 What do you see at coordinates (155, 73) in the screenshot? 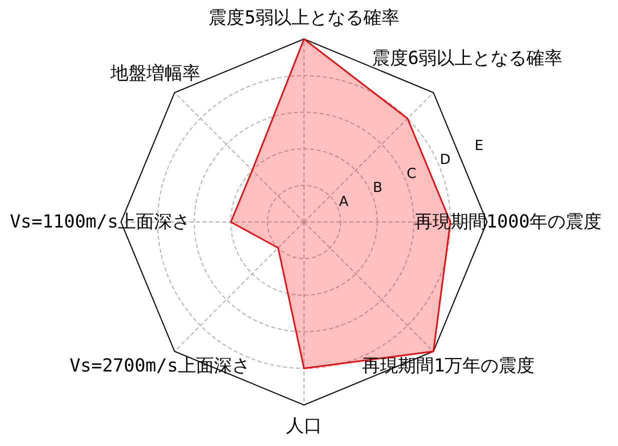
I see `spoke-label: 地盤増幅率` at bounding box center [155, 73].